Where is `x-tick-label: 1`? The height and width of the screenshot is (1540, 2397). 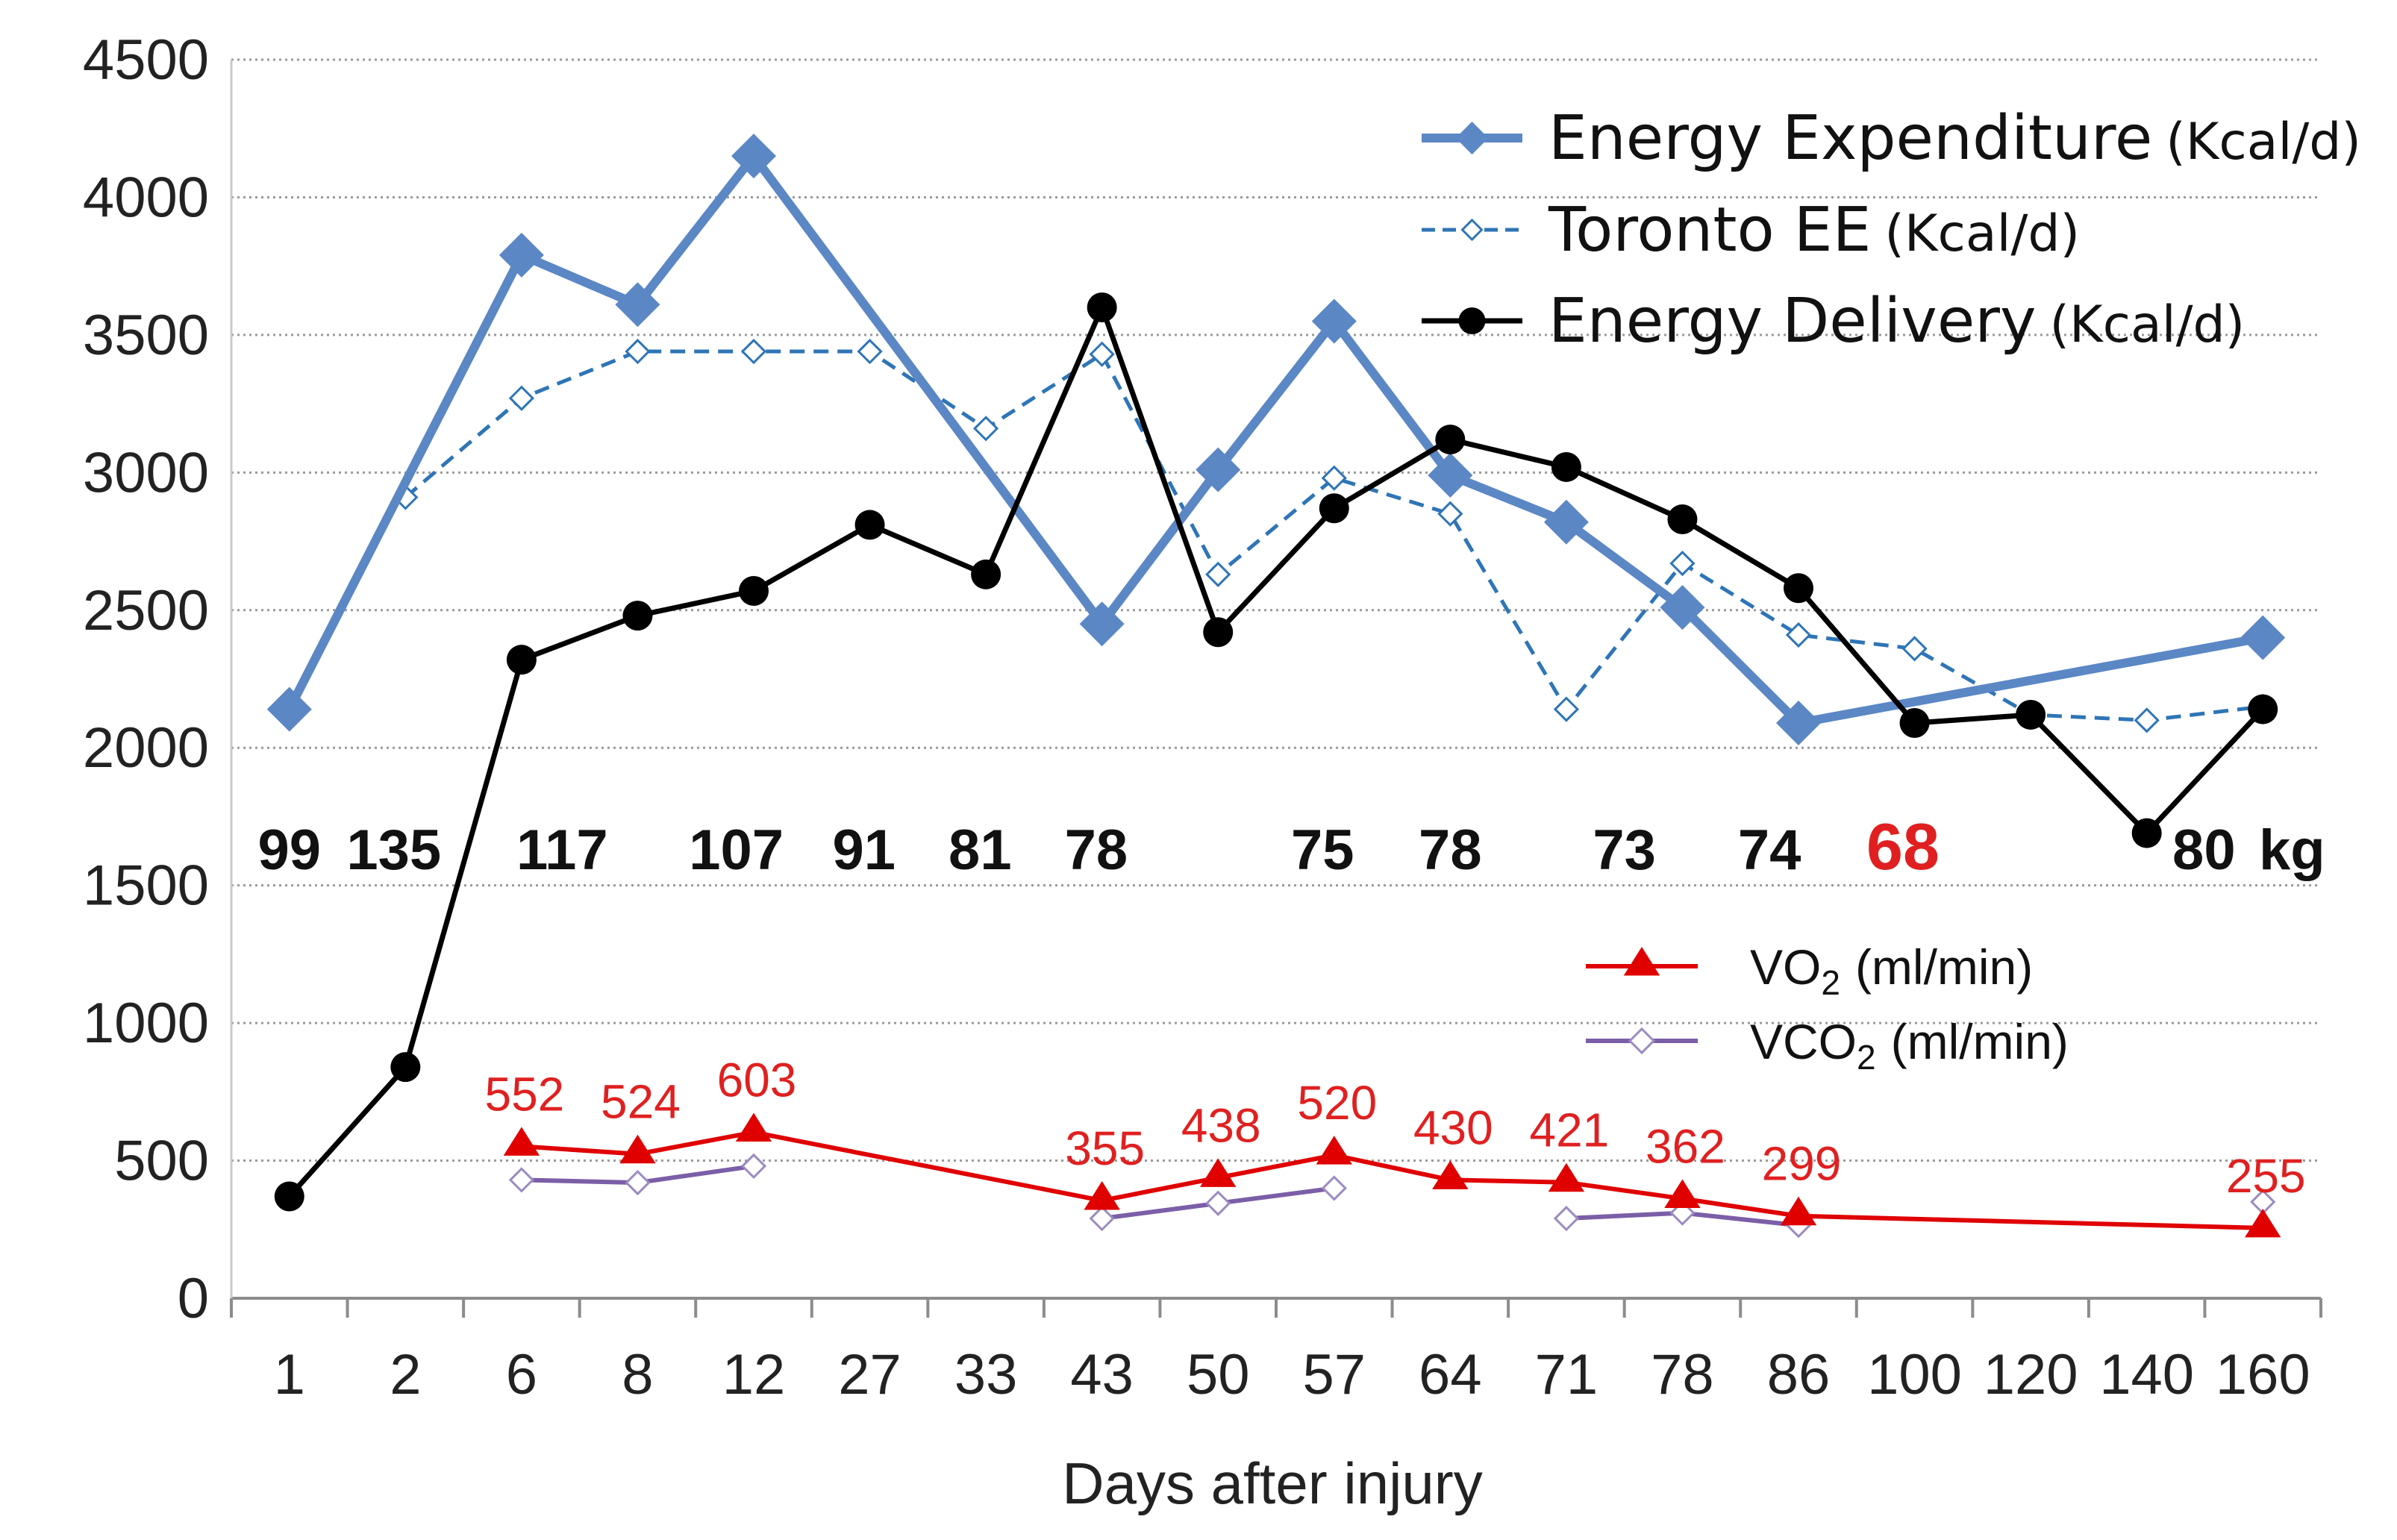 x-tick-label: 1 is located at coordinates (289, 1374).